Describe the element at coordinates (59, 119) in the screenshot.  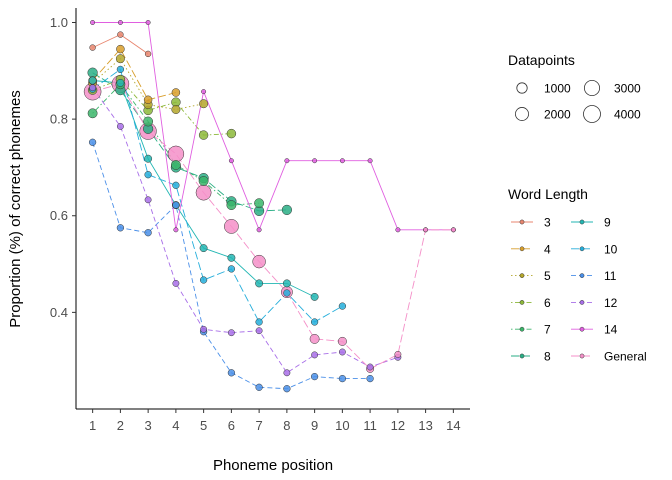
I see `y-tick-label: 0.8` at that location.